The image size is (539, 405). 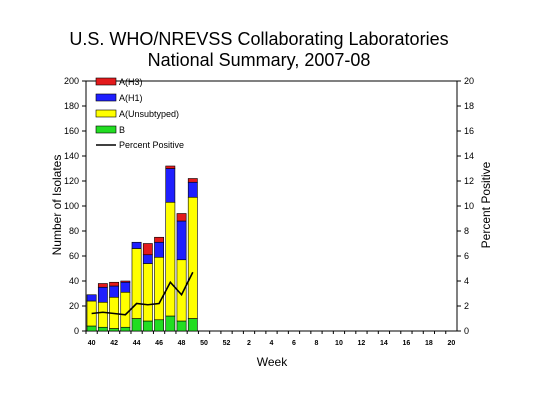 What do you see at coordinates (131, 98) in the screenshot?
I see `legend-label: A(H1)` at bounding box center [131, 98].